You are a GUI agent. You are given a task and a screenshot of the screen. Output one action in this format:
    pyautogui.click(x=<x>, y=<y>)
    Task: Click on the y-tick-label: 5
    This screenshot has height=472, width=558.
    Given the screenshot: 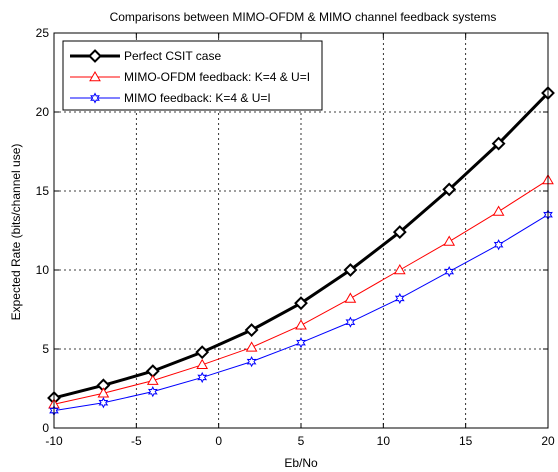 What is the action you would take?
    pyautogui.click(x=45, y=349)
    